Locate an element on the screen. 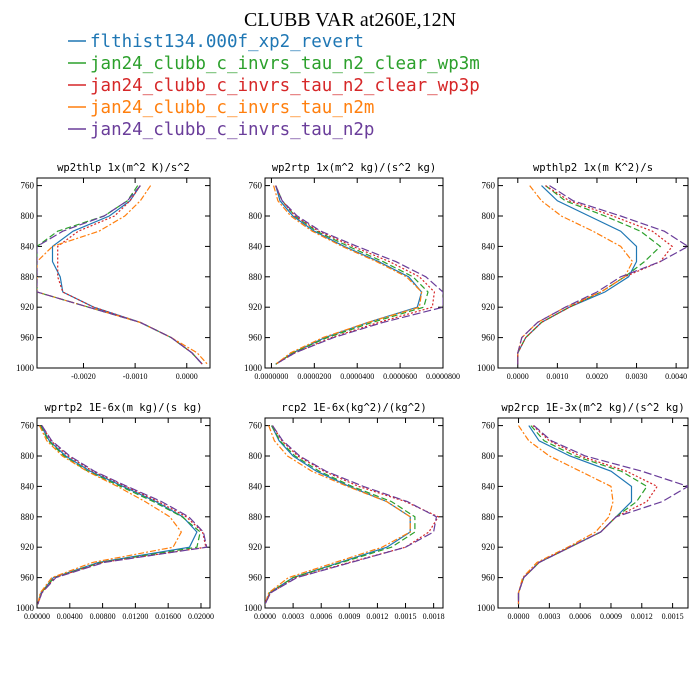 Image resolution: width=700 pixels, height=700 pixels. x-tick-label: 0.00000 is located at coordinates (37, 616).